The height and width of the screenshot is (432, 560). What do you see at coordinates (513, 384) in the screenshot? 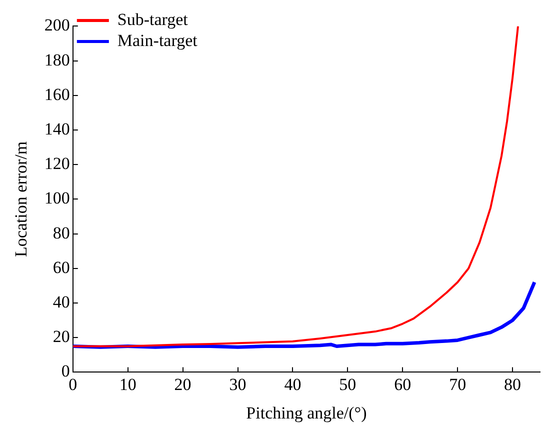
I see `x-tick-label: 80` at bounding box center [513, 384].